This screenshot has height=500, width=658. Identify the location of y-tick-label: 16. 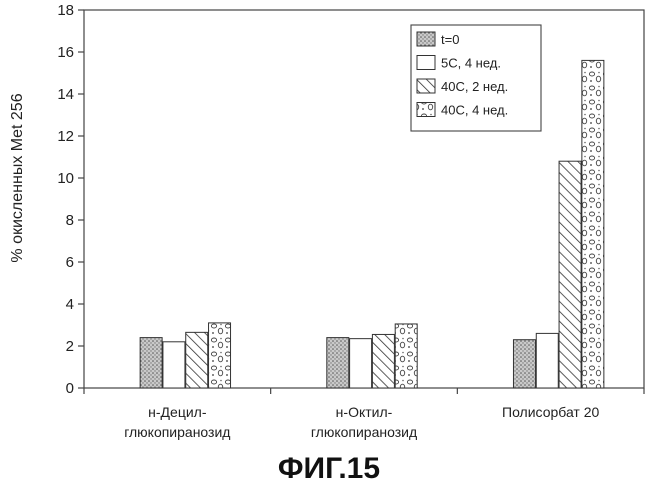
(65, 52).